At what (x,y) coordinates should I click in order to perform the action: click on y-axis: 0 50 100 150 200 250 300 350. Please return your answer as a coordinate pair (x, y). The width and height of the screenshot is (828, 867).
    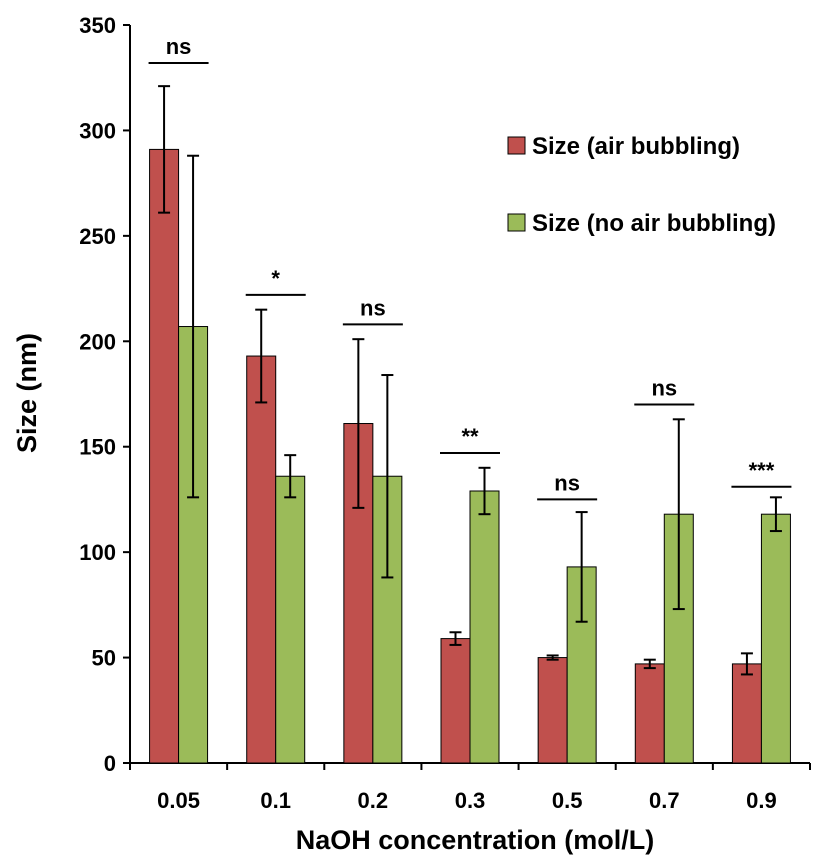
    Looking at the image, I should click on (105, 394).